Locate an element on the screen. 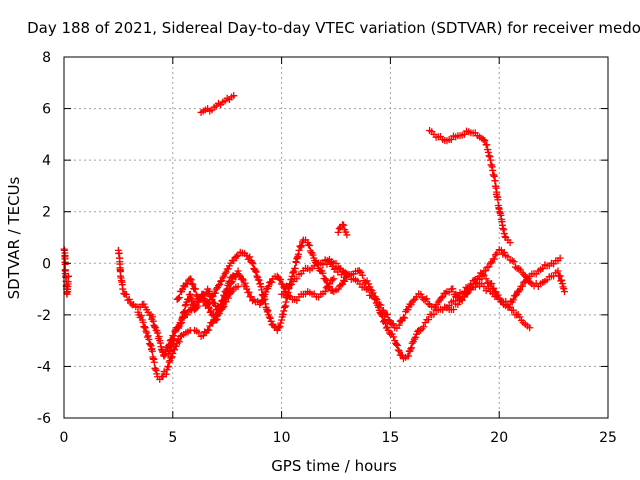  x-tick-label: 10 is located at coordinates (282, 438).